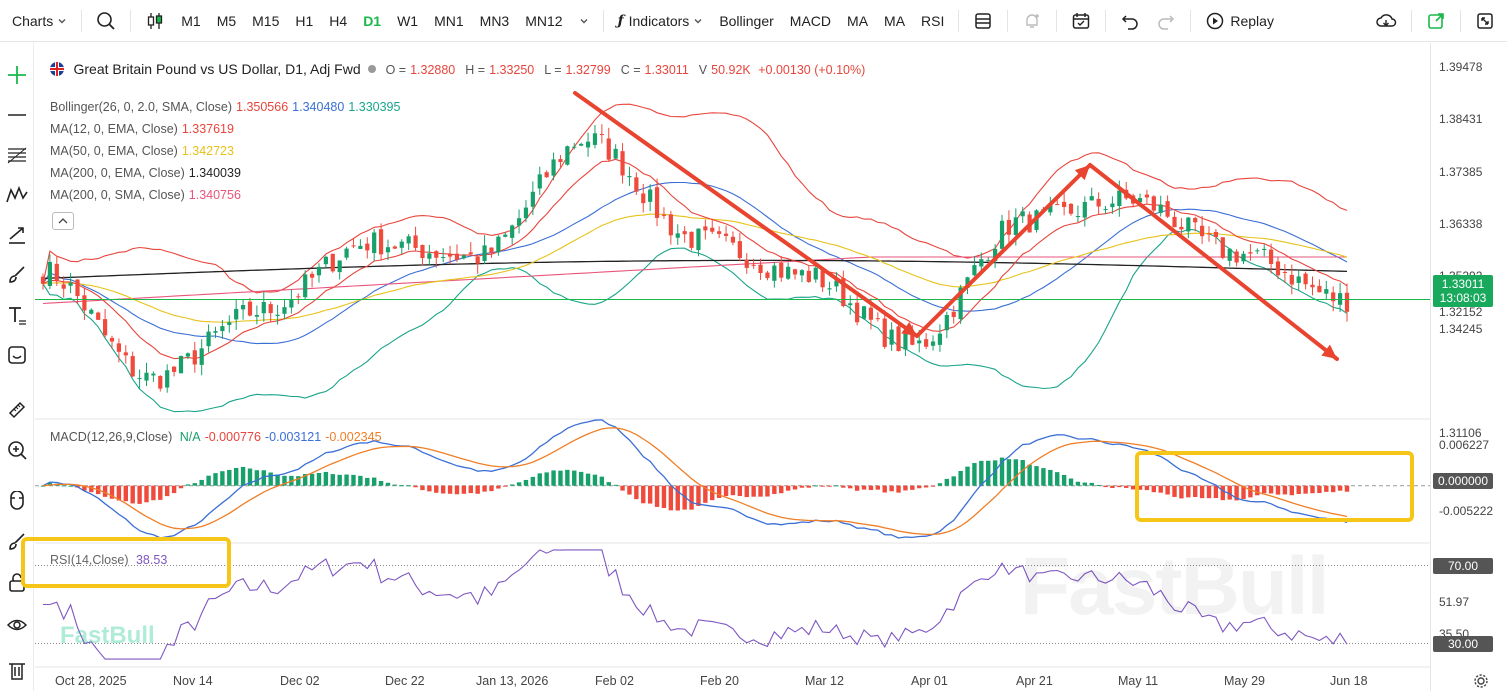 The image size is (1507, 691). What do you see at coordinates (111, 437) in the screenshot?
I see `macd-label: MACD(12,26,9,Close)` at bounding box center [111, 437].